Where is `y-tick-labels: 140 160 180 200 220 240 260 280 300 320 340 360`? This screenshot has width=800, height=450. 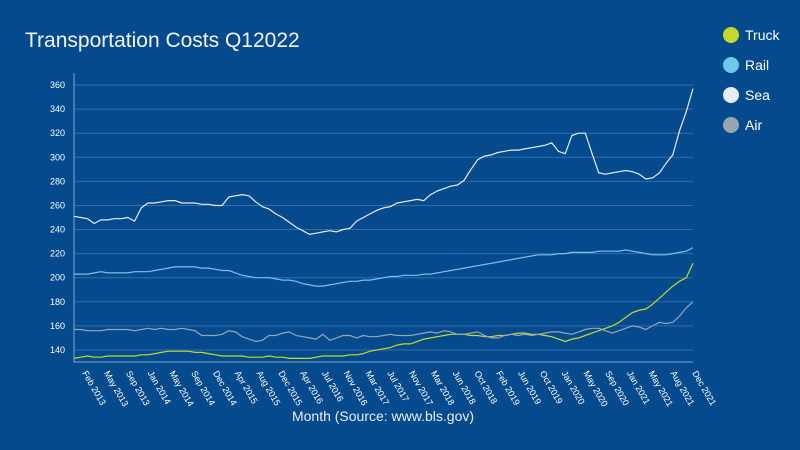 y-tick-labels: 140 160 180 200 220 240 260 280 300 320 340 360 is located at coordinates (57, 217).